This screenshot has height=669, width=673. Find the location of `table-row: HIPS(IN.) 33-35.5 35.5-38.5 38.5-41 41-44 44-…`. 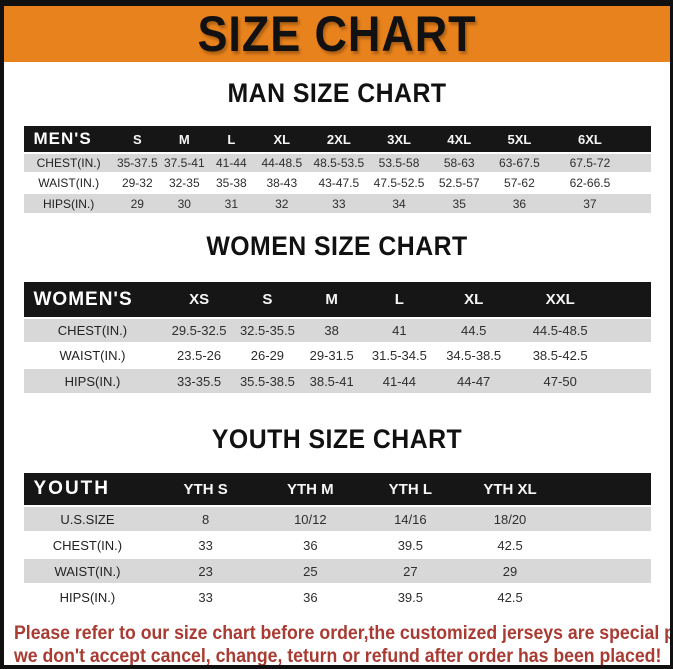

table-row: HIPS(IN.) 33-35.5 35.5-38.5 38.5-41 41-44 44-… is located at coordinates (337, 380).